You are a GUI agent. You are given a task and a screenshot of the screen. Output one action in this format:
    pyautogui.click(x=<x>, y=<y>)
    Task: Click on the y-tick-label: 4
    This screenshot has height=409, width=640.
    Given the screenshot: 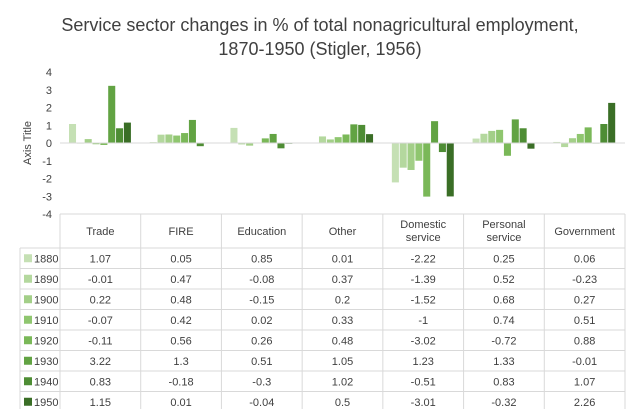 What is the action you would take?
    pyautogui.click(x=49, y=73)
    